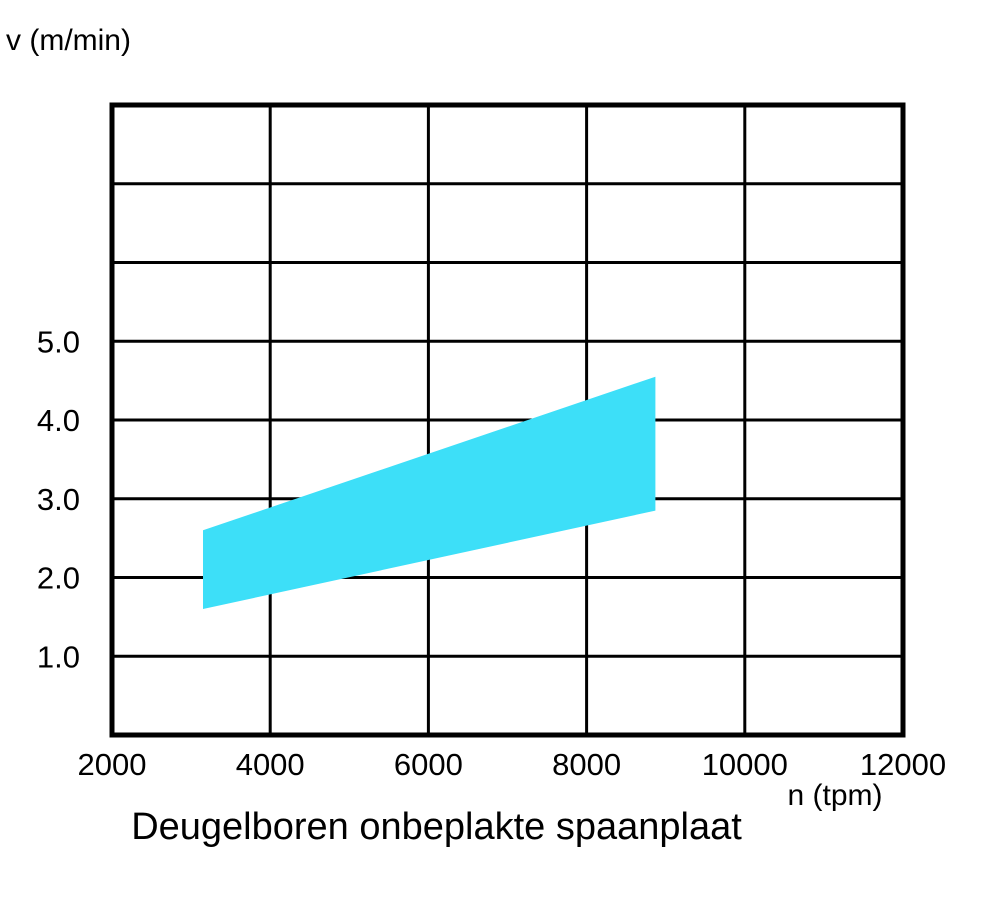 This screenshot has width=1000, height=912. What do you see at coordinates (270, 764) in the screenshot?
I see `x-tick-label: 4000` at bounding box center [270, 764].